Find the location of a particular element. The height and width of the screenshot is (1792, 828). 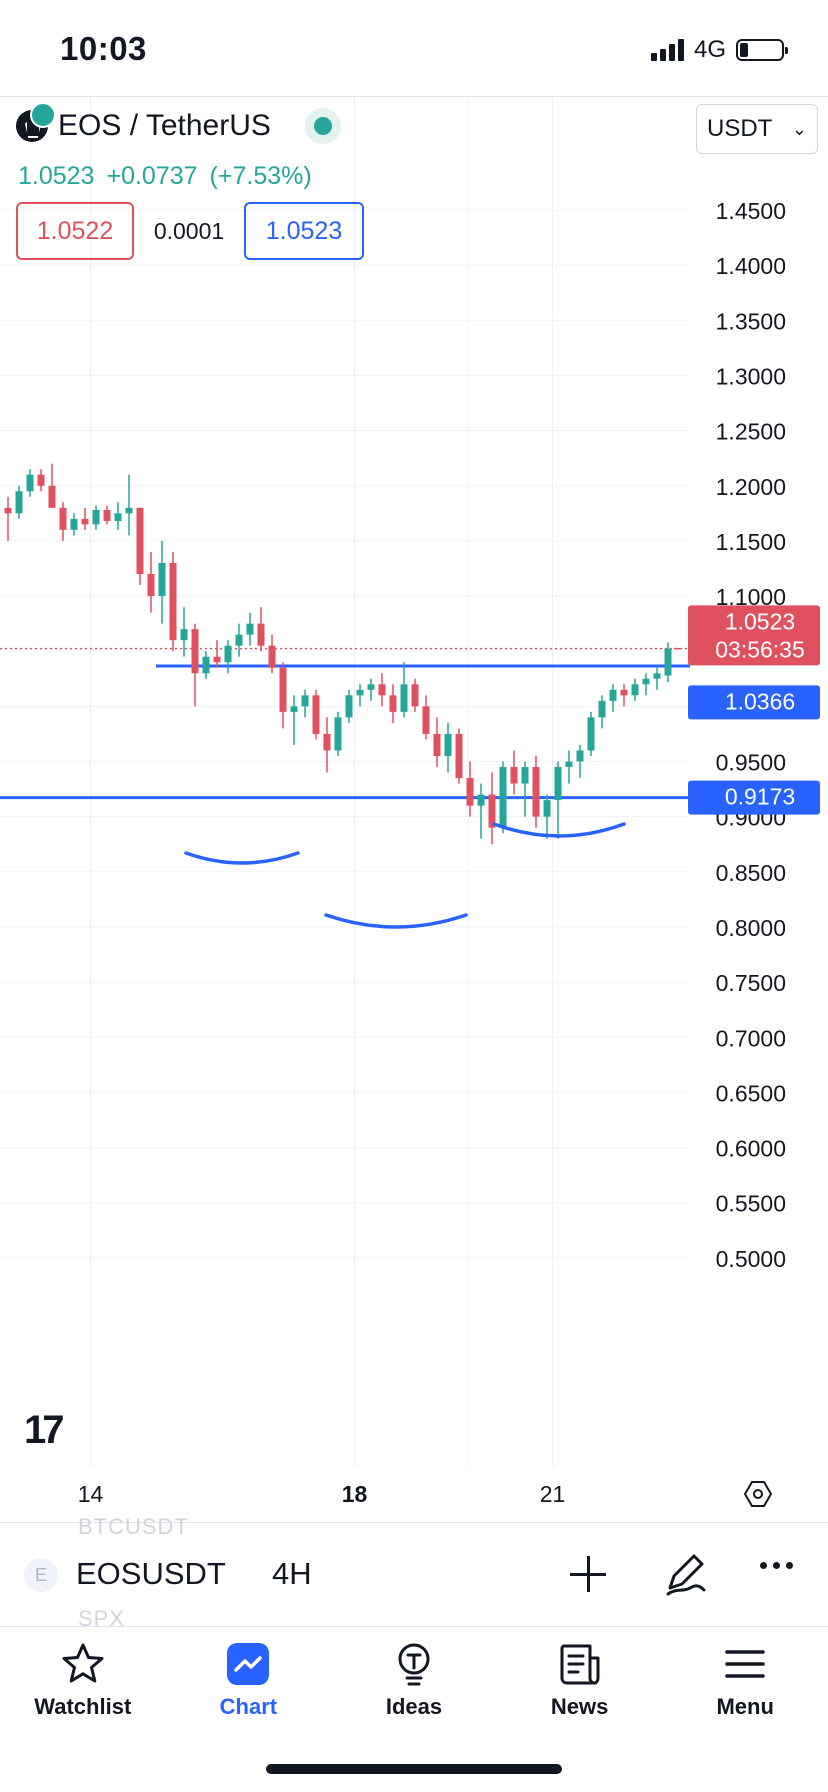

settings-hexagon-center is located at coordinates (758, 1494).